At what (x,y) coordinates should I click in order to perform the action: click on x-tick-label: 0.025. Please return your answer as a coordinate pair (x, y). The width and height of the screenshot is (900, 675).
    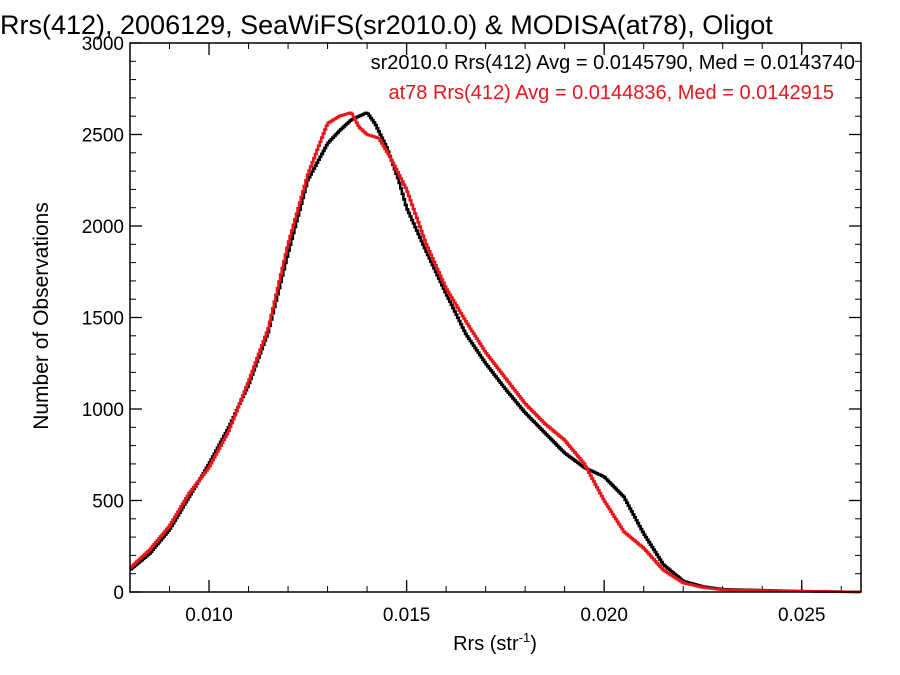
    Looking at the image, I should click on (802, 615).